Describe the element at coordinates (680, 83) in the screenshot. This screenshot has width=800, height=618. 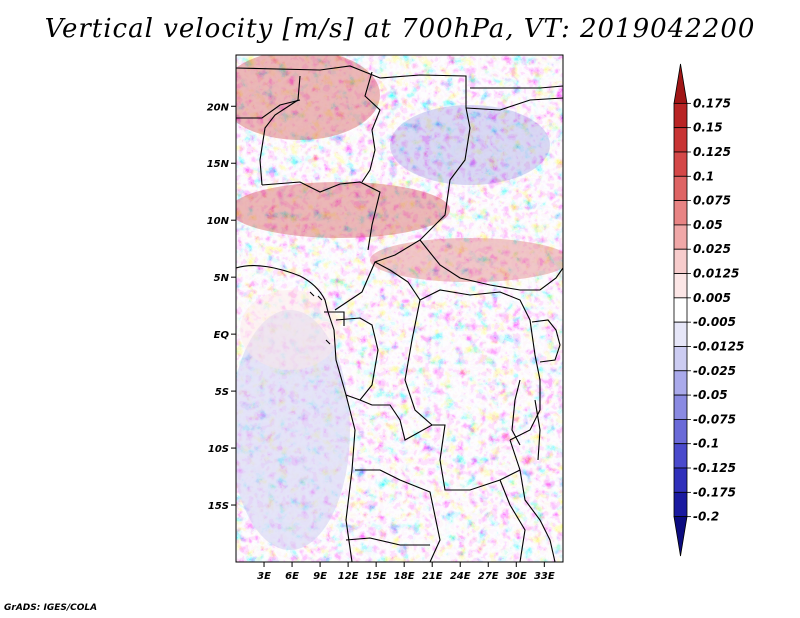
I see `colorbar-top-arrow` at that location.